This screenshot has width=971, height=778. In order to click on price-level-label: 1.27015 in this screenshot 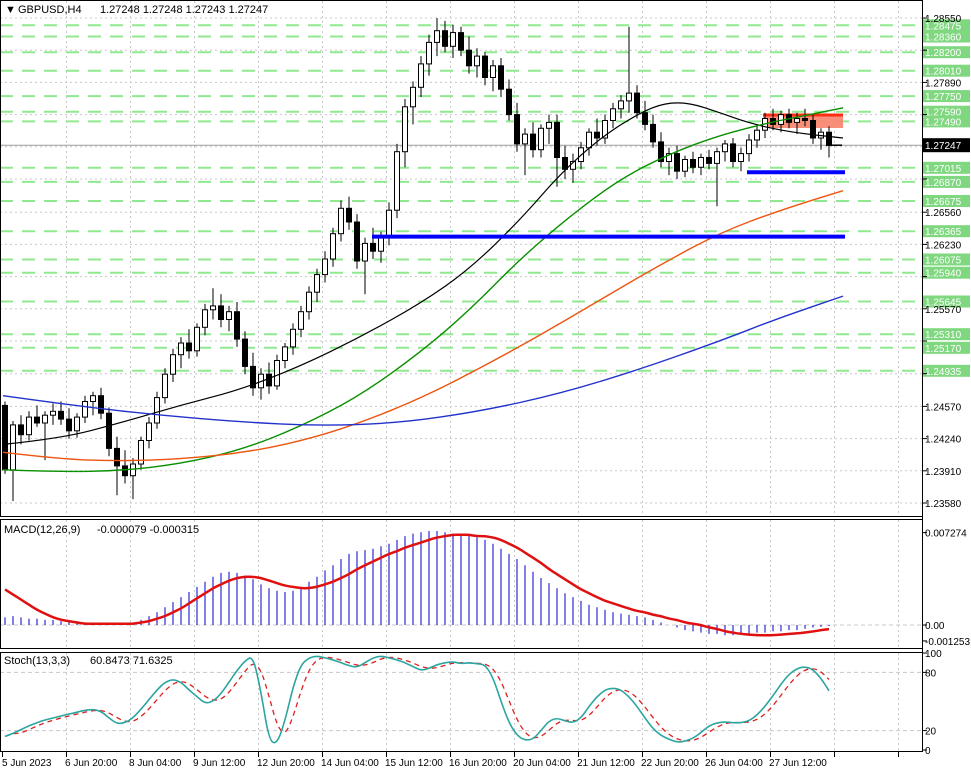, I will do `click(943, 169)`.